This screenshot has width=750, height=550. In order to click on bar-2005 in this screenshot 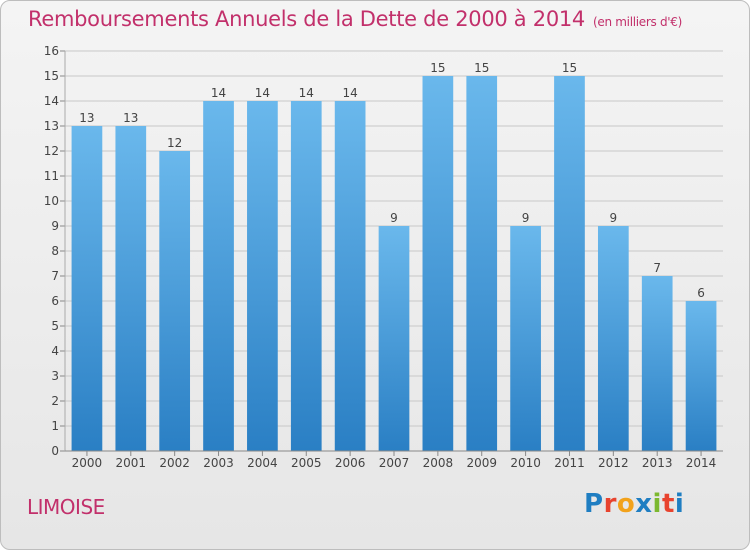, I will do `click(306, 276)`.